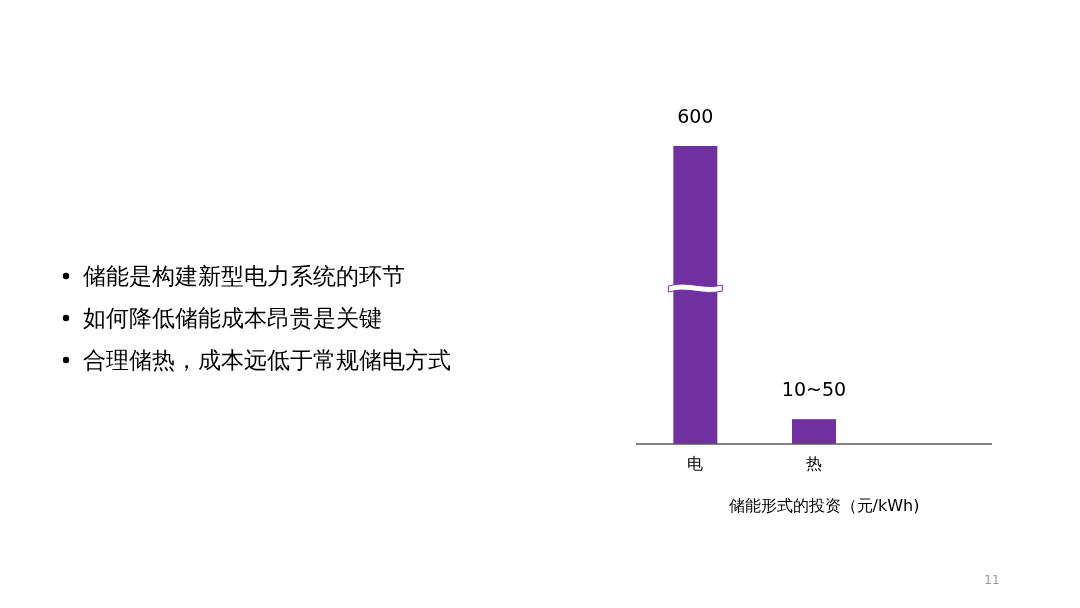 This screenshot has width=1080, height=608. Describe the element at coordinates (244, 276) in the screenshot. I see `text: 储能是构建新型电力系统的环节` at that location.